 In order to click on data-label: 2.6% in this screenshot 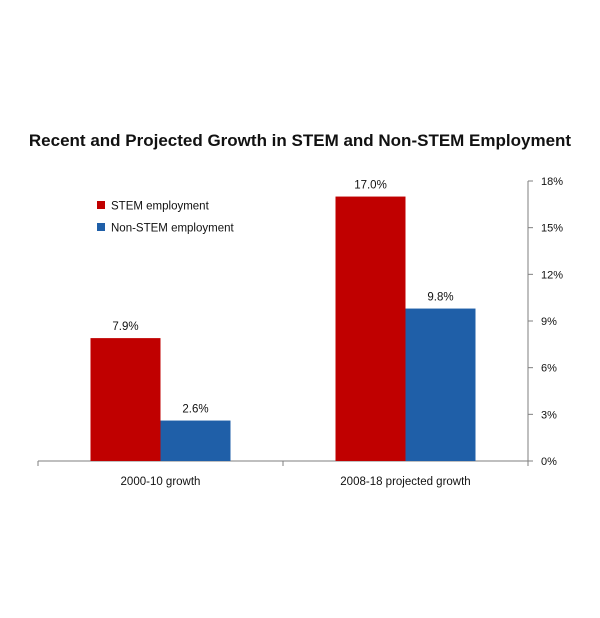, I will do `click(195, 410)`.